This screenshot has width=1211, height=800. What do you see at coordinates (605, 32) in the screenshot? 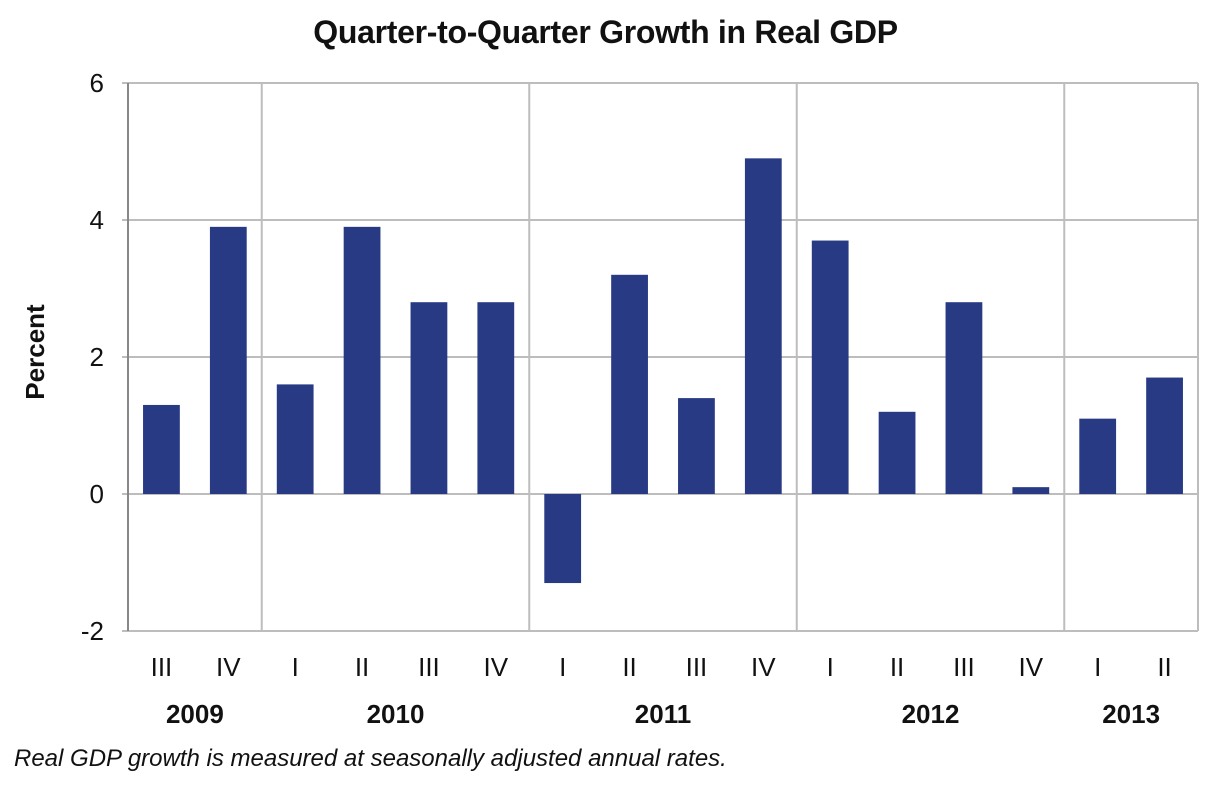
I see `chart-title: Quarter-to-Quarter Growth in Real GDP` at bounding box center [605, 32].